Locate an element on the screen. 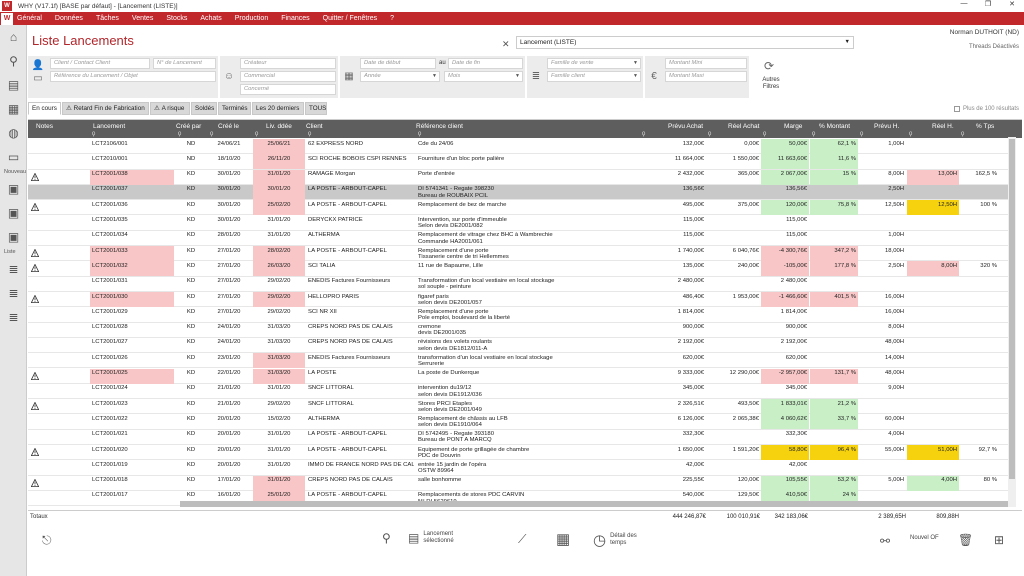  montant-maxi-field: Montant Maxi is located at coordinates (706, 76).